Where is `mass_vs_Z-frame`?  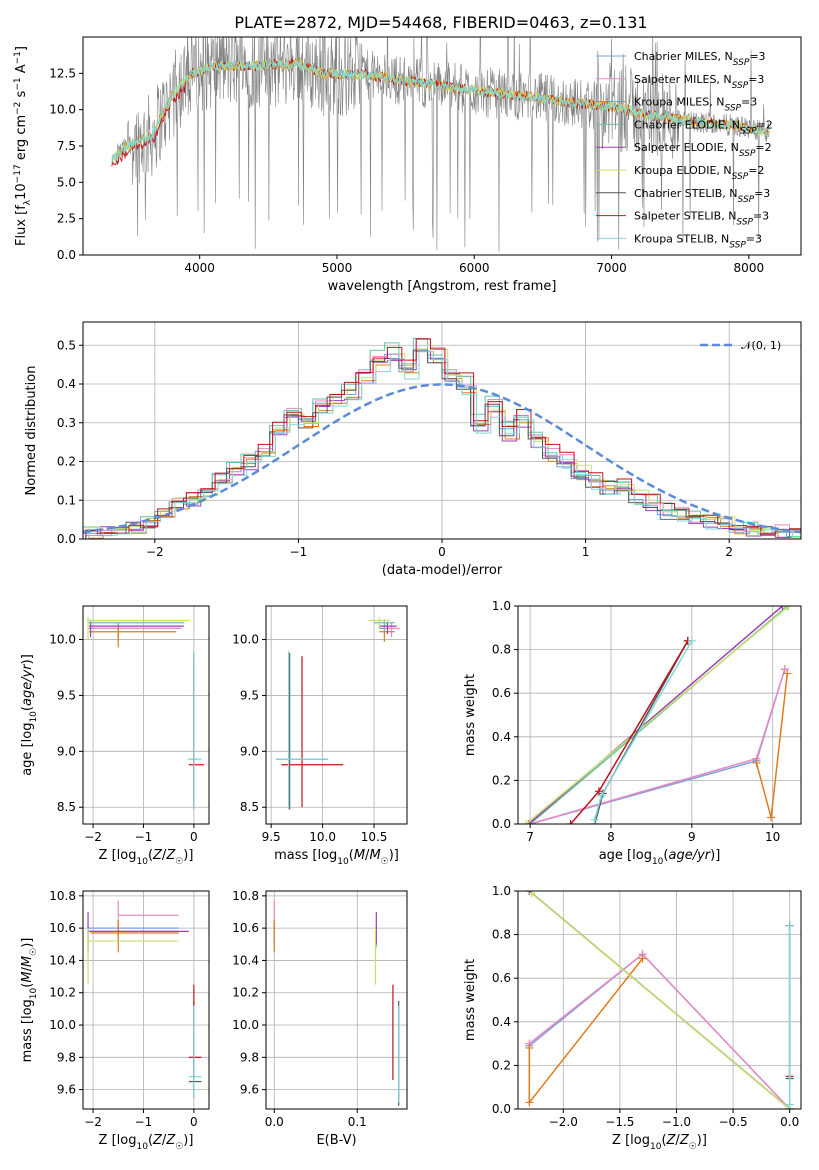 mass_vs_Z-frame is located at coordinates (146, 1000).